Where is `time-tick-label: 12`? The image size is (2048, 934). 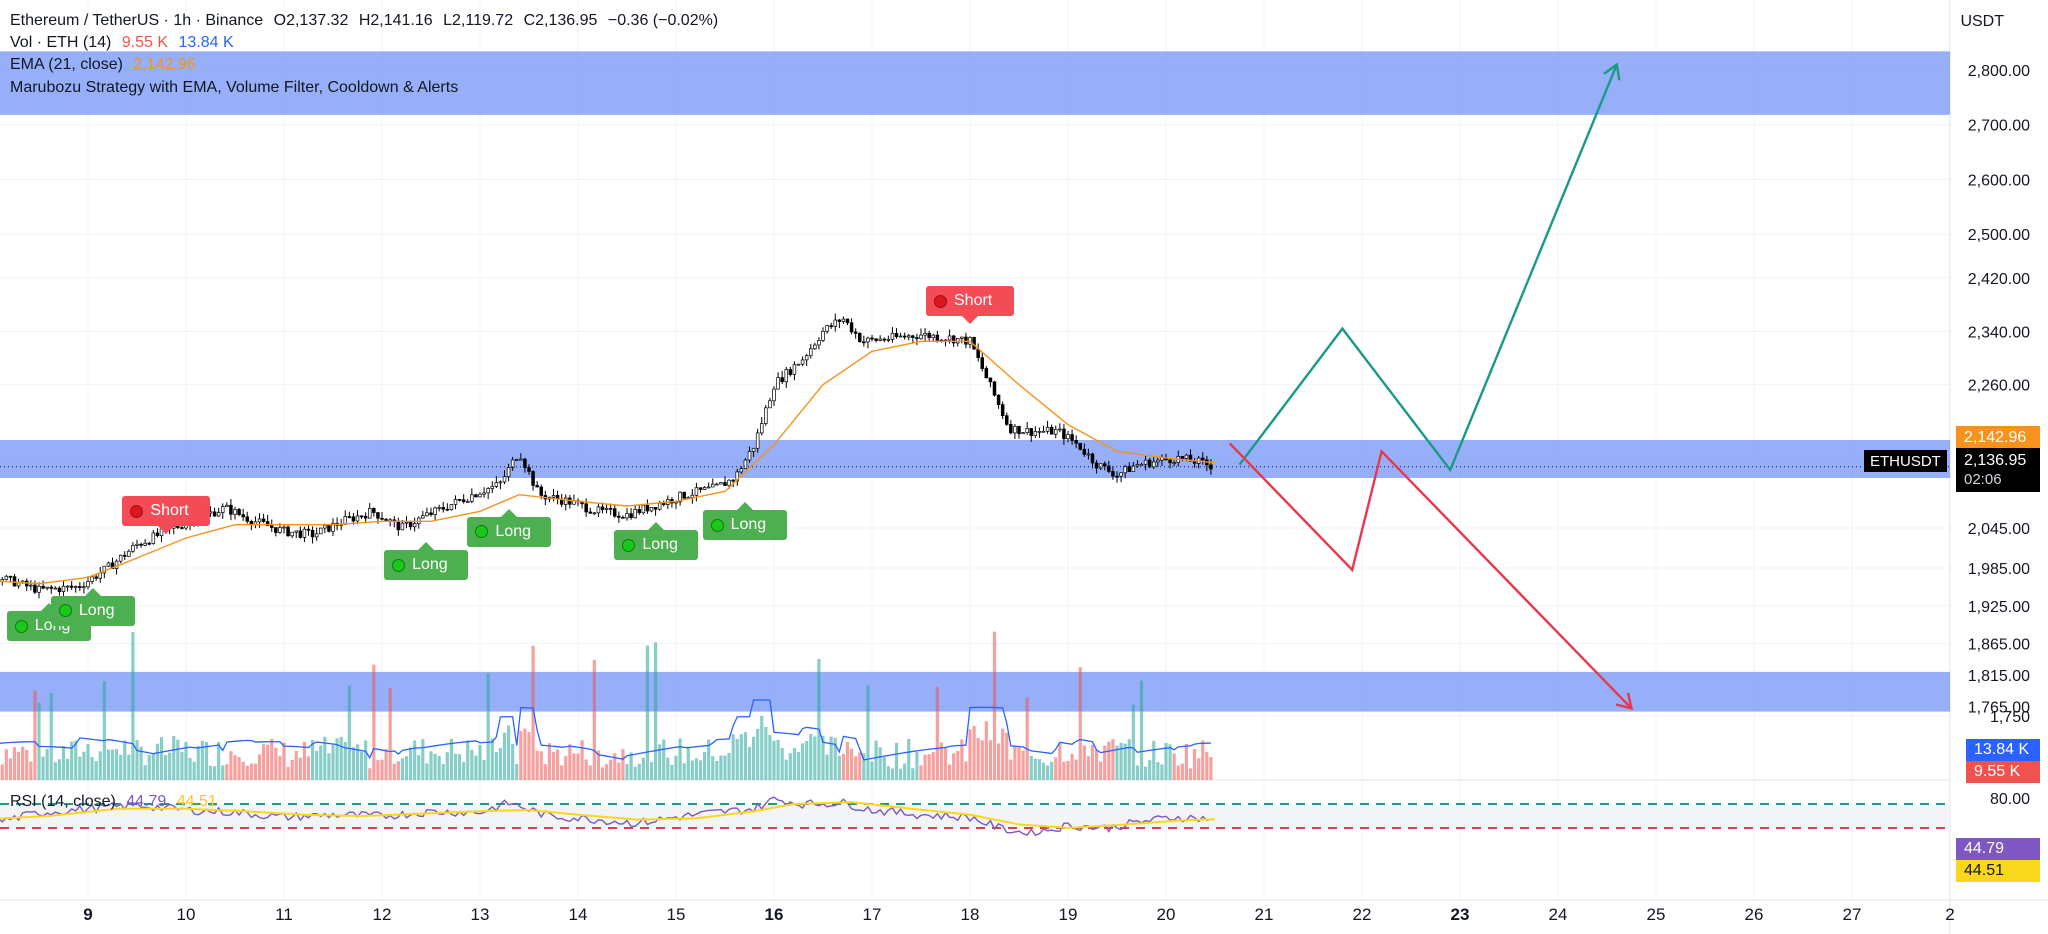
time-tick-label: 12 is located at coordinates (382, 914).